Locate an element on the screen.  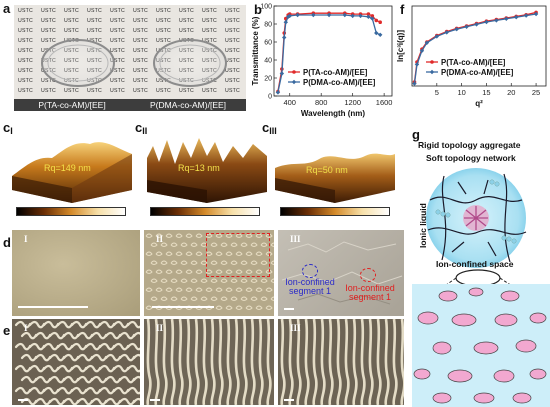
sem-e1: I is located at coordinates (76, 362).